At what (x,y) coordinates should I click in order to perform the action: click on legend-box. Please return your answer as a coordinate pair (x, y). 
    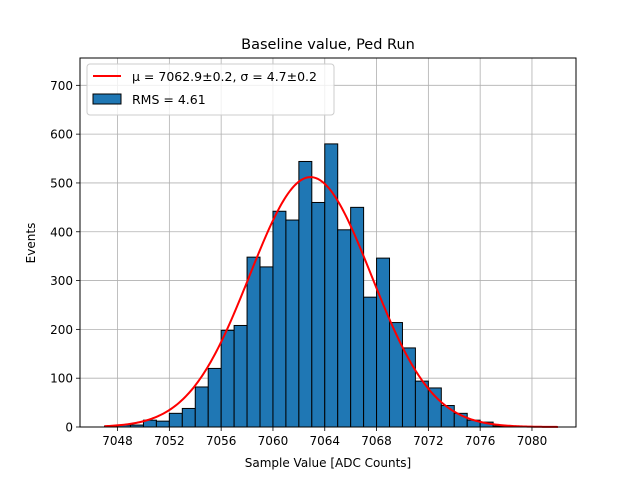
    Looking at the image, I should click on (210, 89).